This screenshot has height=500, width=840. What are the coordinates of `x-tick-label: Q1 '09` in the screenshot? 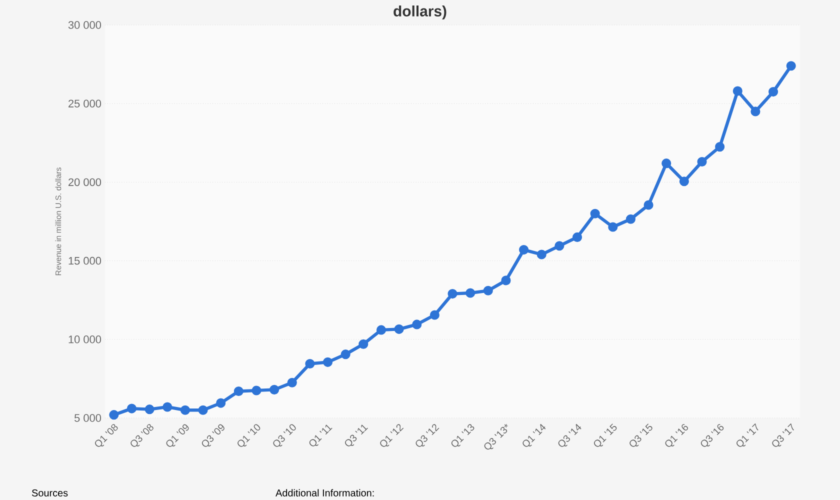 It's located at (177, 435).